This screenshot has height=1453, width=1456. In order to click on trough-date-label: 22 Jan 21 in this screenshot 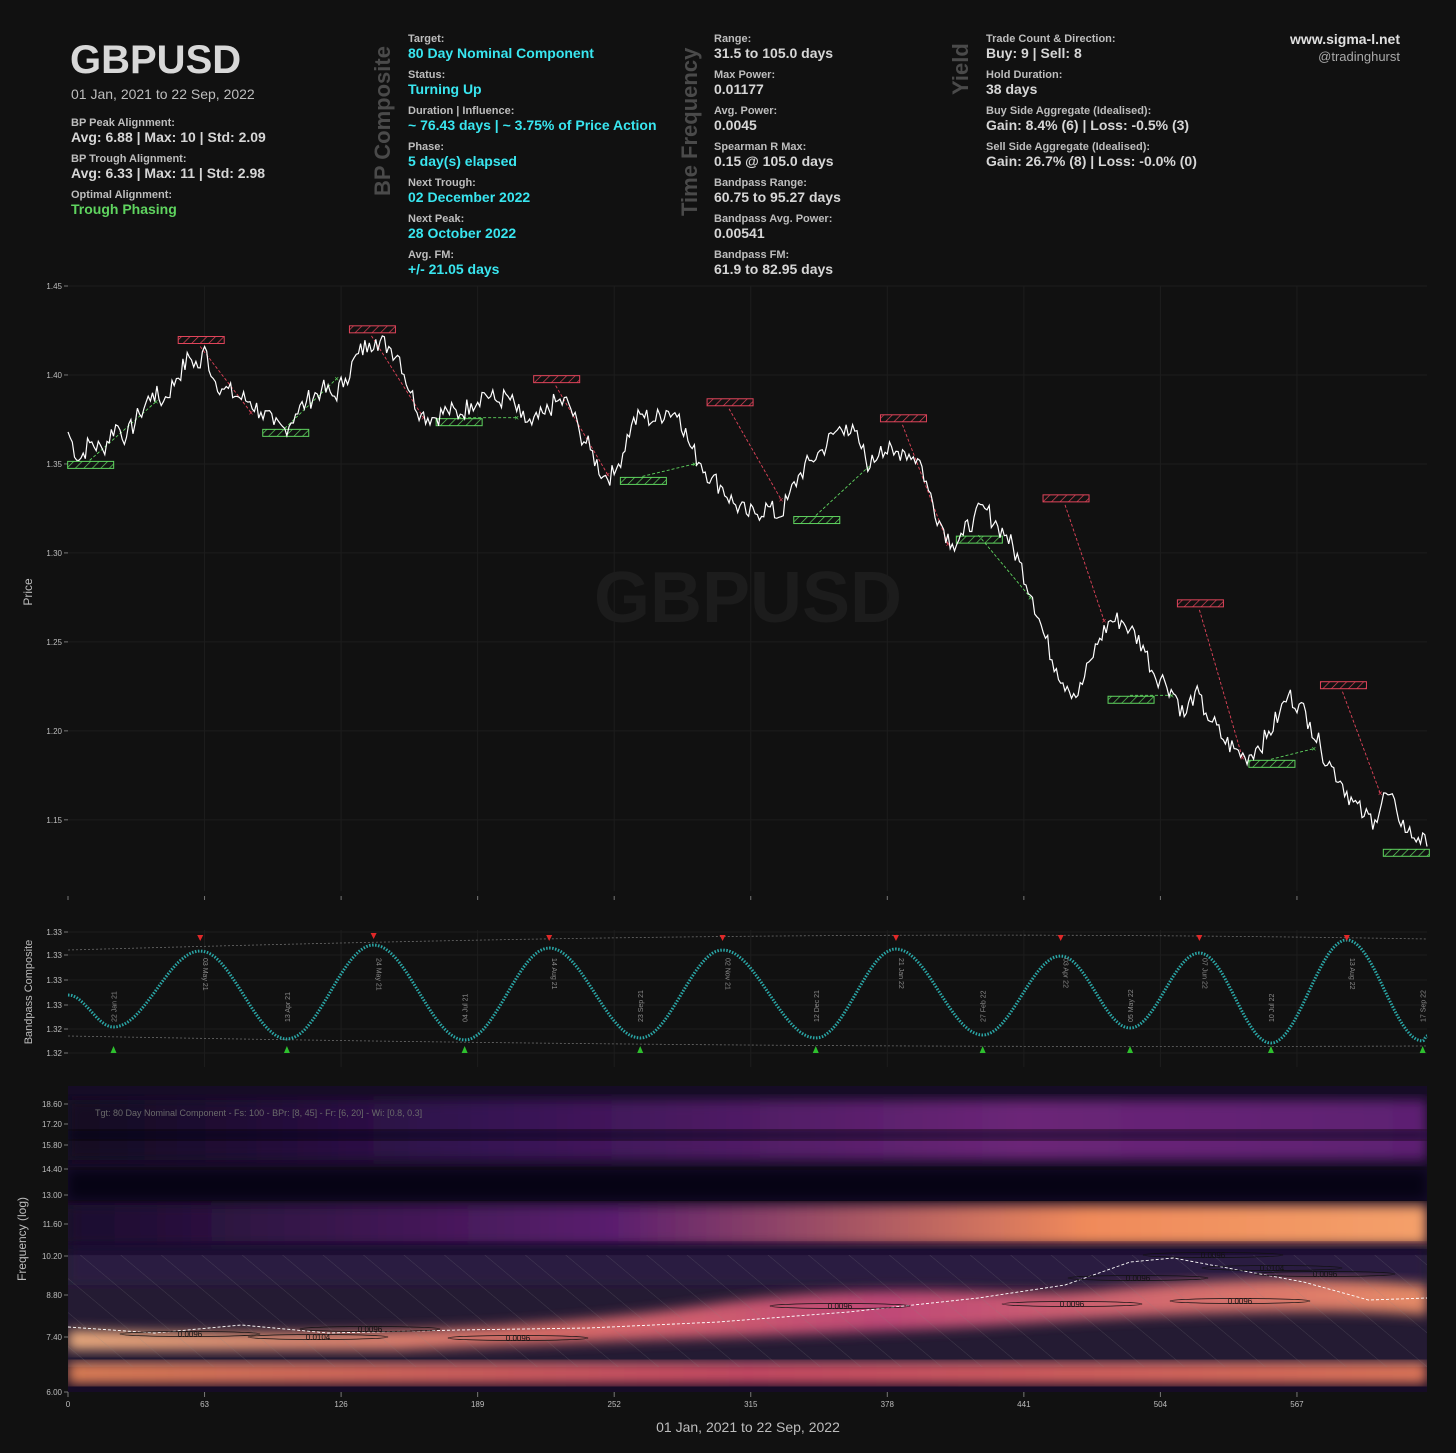, I will do `click(115, 1006)`.